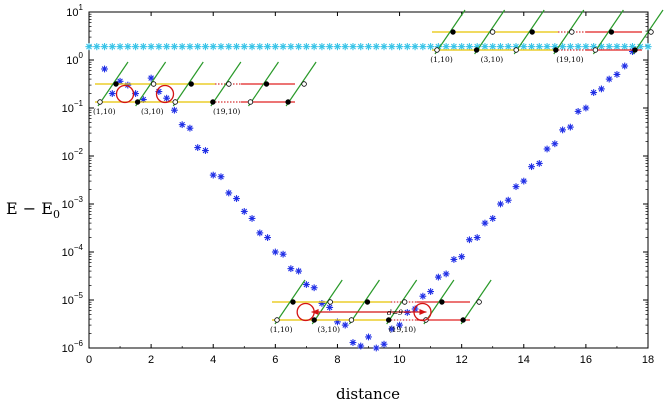  What do you see at coordinates (74, 59) in the screenshot?
I see `y-tick-label: 10⁰` at bounding box center [74, 59].